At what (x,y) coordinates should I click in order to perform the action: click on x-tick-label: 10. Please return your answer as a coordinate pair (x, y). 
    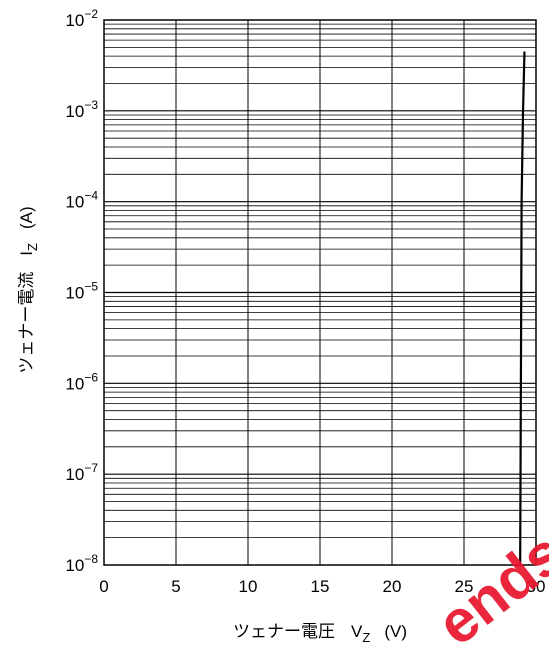
    Looking at the image, I should click on (248, 586).